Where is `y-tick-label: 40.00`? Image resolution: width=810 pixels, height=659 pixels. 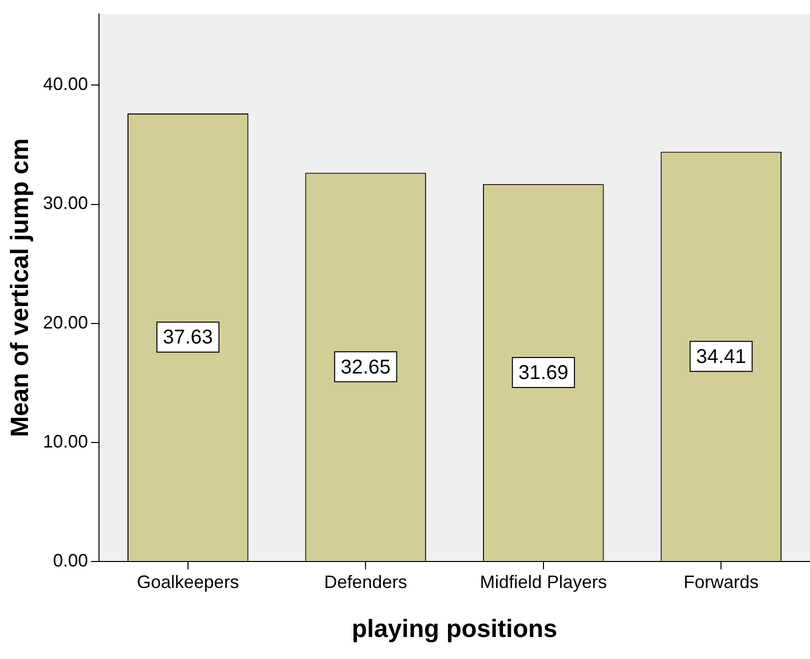 y-tick-label: 40.00 is located at coordinates (65, 84).